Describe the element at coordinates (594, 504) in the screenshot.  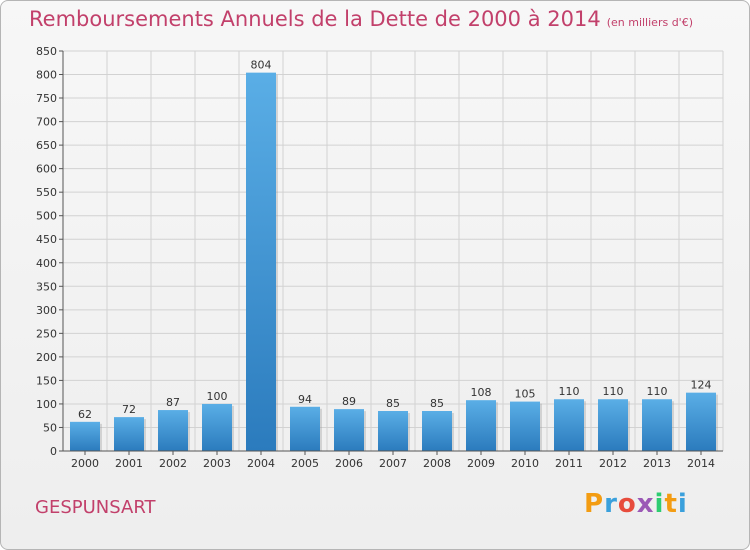
I see `logo-letter: P` at that location.